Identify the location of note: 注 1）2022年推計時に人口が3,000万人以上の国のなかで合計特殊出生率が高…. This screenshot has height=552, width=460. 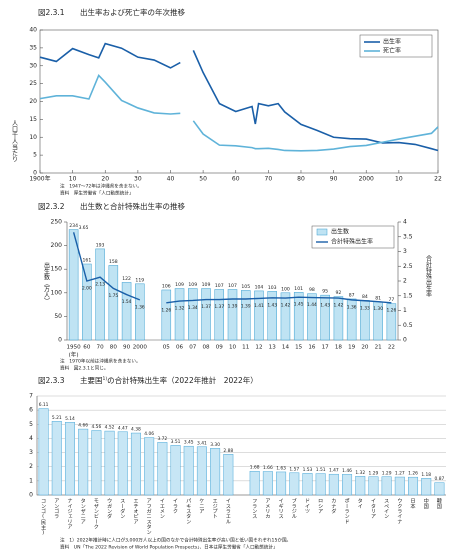
(175, 540).